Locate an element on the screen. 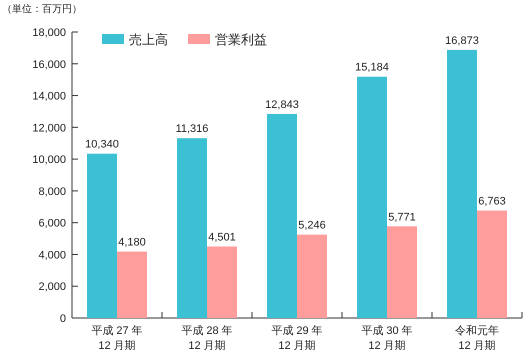 Image resolution: width=530 pixels, height=350 pixels. y-tick-label: 10,000 is located at coordinates (49, 160).